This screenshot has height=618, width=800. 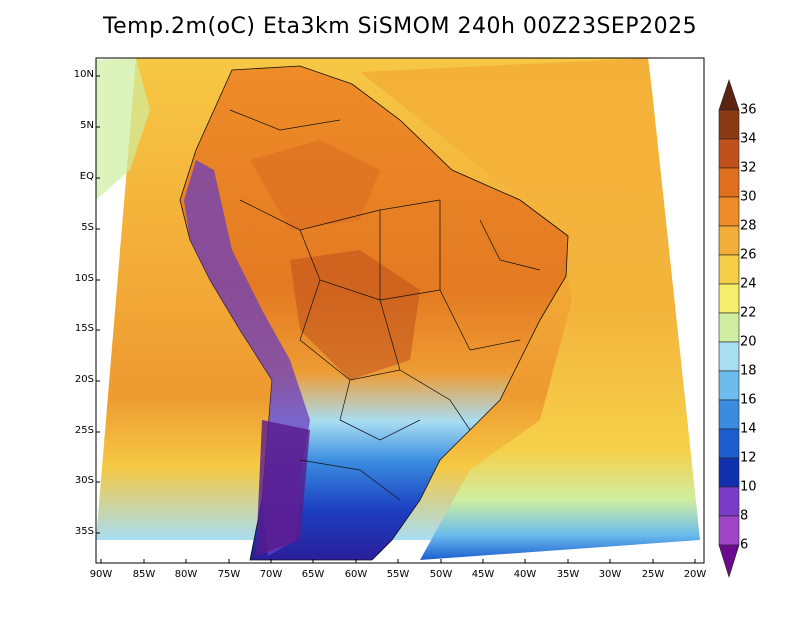 I want to click on colorbar-label: 10, so click(x=748, y=487).